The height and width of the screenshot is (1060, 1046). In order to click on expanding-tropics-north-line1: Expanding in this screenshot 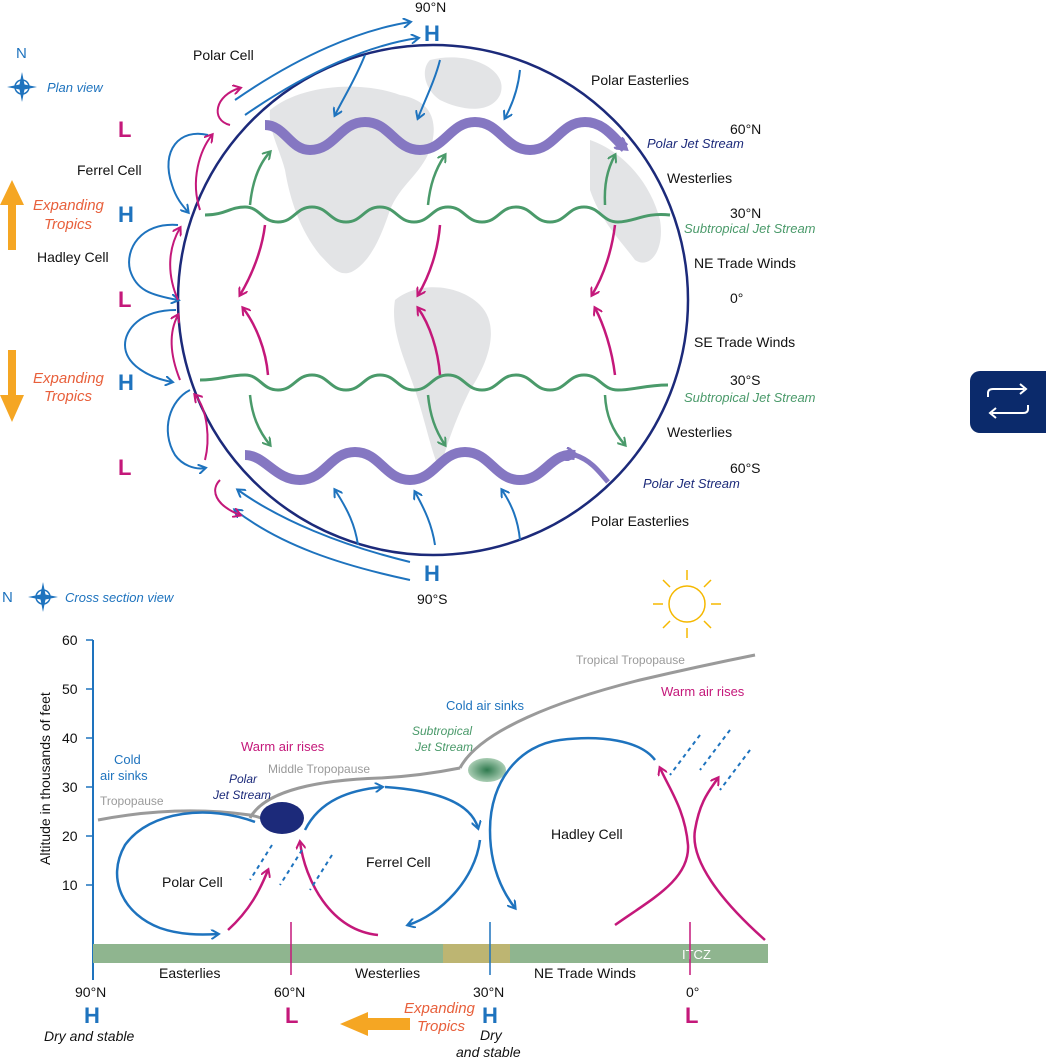, I will do `click(69, 205)`.